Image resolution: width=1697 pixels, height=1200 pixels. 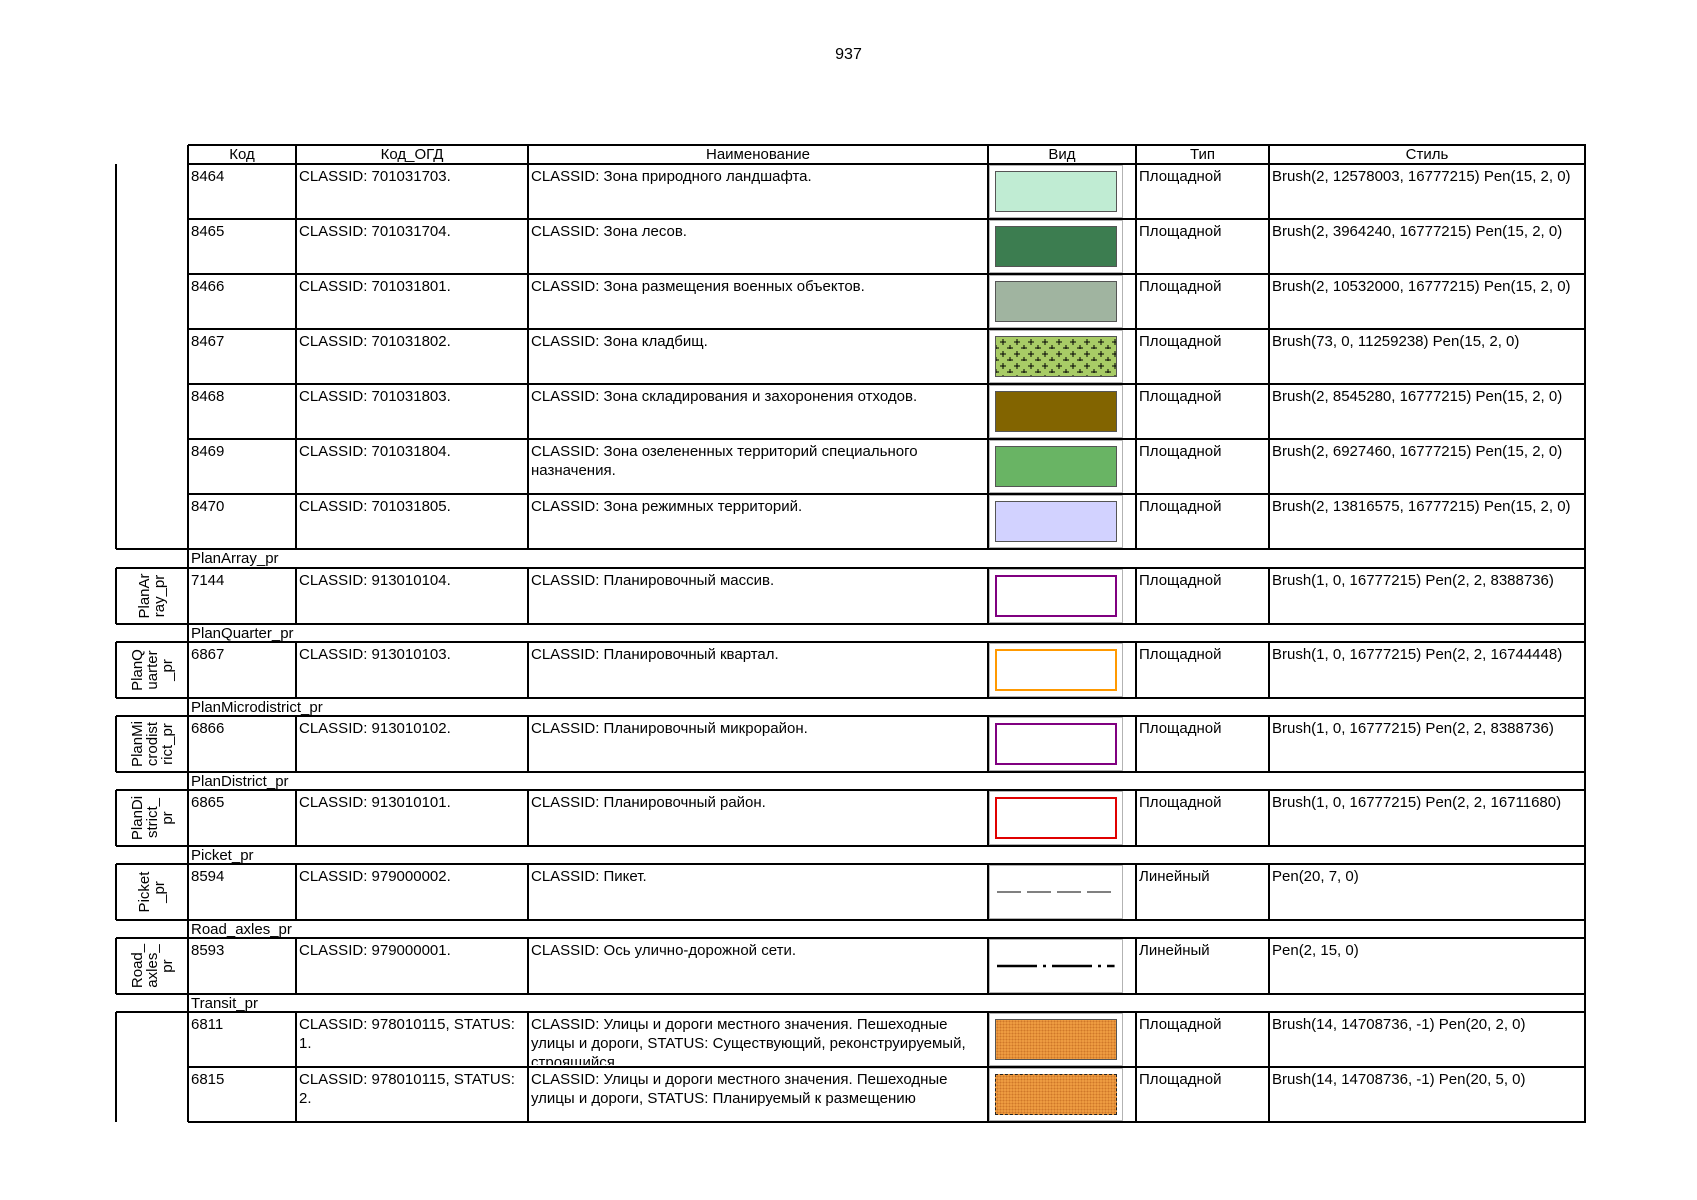 What do you see at coordinates (375, 506) in the screenshot?
I see `ogd-code-cell: CLASSID: 701031805.` at bounding box center [375, 506].